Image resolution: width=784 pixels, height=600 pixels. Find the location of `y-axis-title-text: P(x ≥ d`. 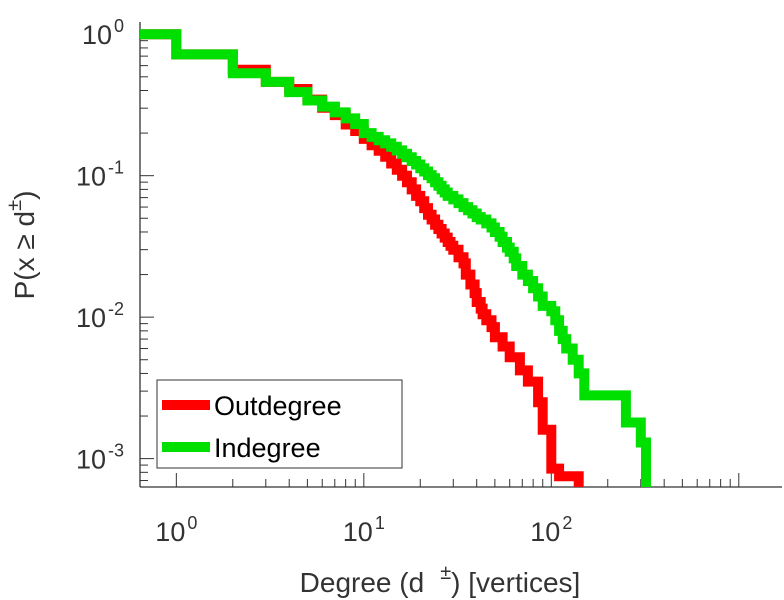

y-axis-title-text: P(x ≥ d is located at coordinates (24, 255).